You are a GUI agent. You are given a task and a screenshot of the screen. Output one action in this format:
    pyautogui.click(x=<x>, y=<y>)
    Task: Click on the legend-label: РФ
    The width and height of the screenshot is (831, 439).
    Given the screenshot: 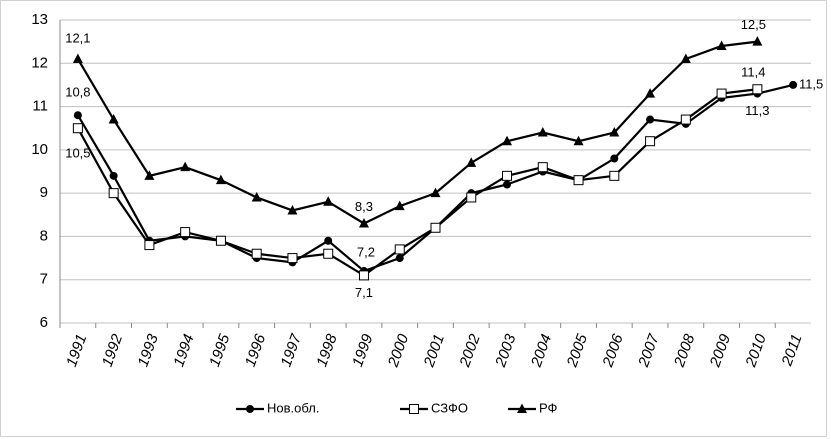 What is the action you would take?
    pyautogui.click(x=548, y=407)
    